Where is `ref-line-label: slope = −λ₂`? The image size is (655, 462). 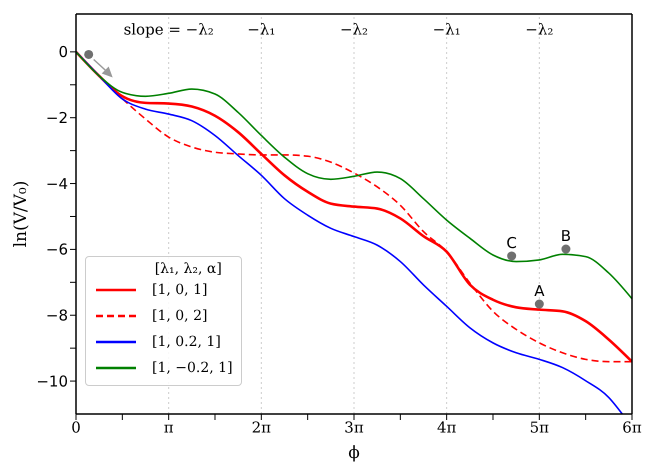
ref-line-label: slope = −λ₂ is located at coordinates (169, 29).